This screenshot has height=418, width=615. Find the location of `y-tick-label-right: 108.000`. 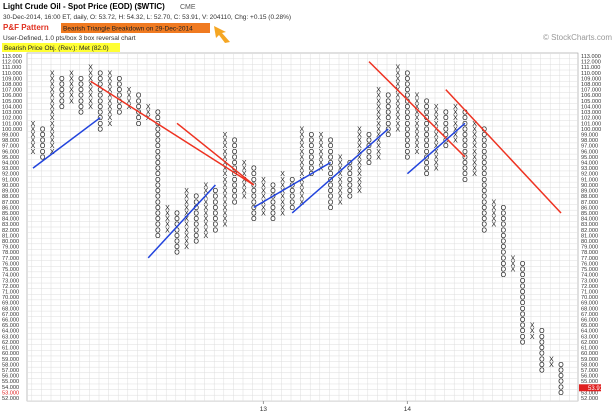

y-tick-label-right: 108.000 is located at coordinates (591, 85).